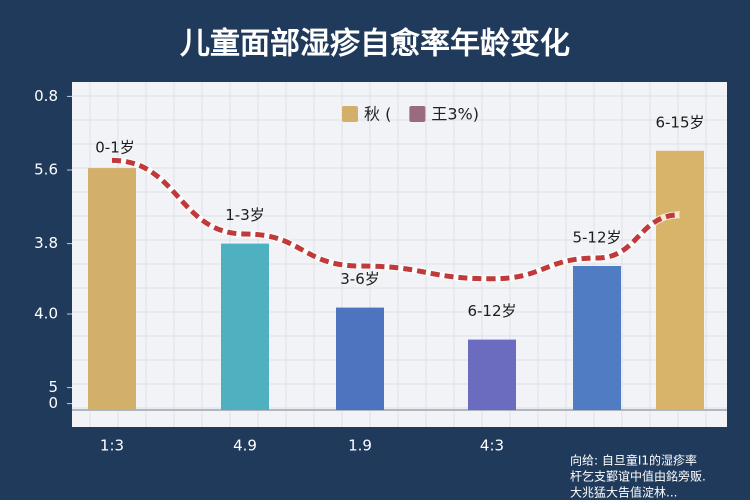 Image resolution: width=750 pixels, height=500 pixels. Describe the element at coordinates (46, 96) in the screenshot. I see `y-tick-label: 0.8` at that location.